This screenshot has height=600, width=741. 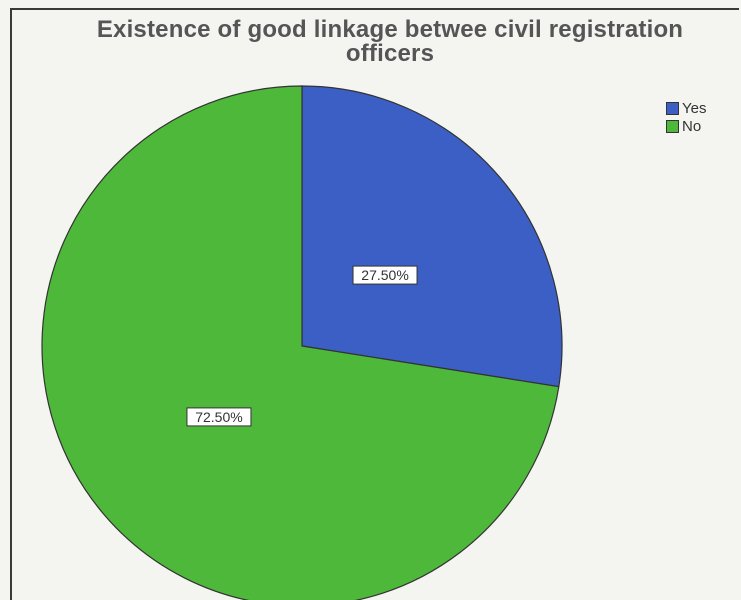 What do you see at coordinates (691, 126) in the screenshot?
I see `legend-label-no: No` at bounding box center [691, 126].